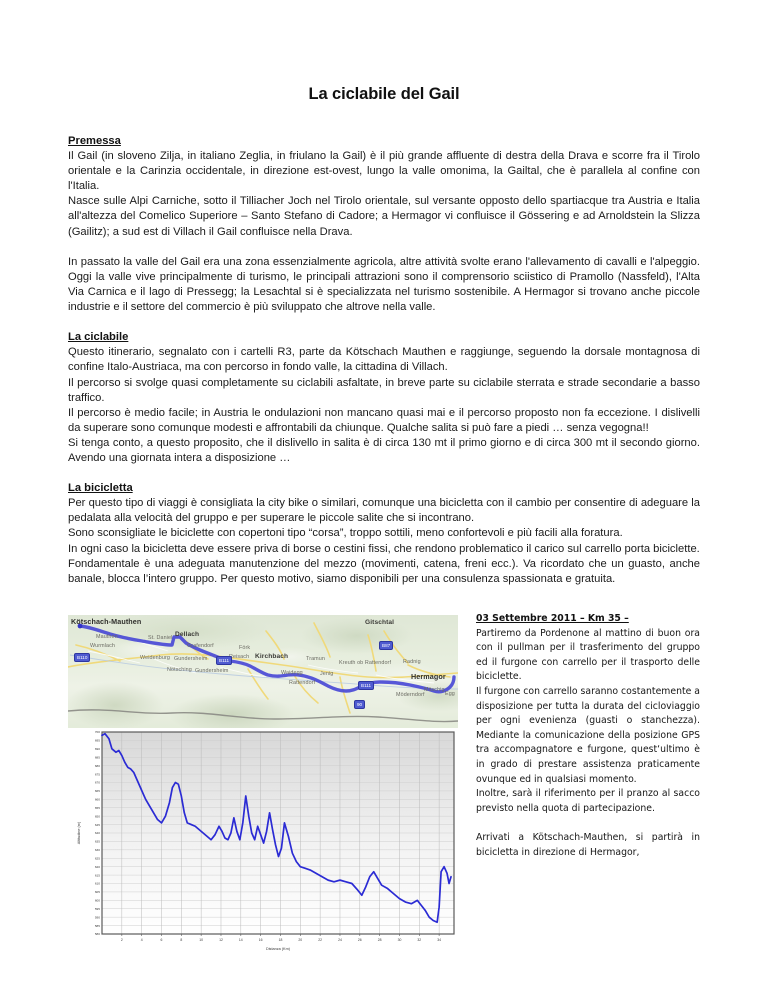  Describe the element at coordinates (384, 94) in the screenshot. I see `page-title: La ciclabile del Gail` at that location.